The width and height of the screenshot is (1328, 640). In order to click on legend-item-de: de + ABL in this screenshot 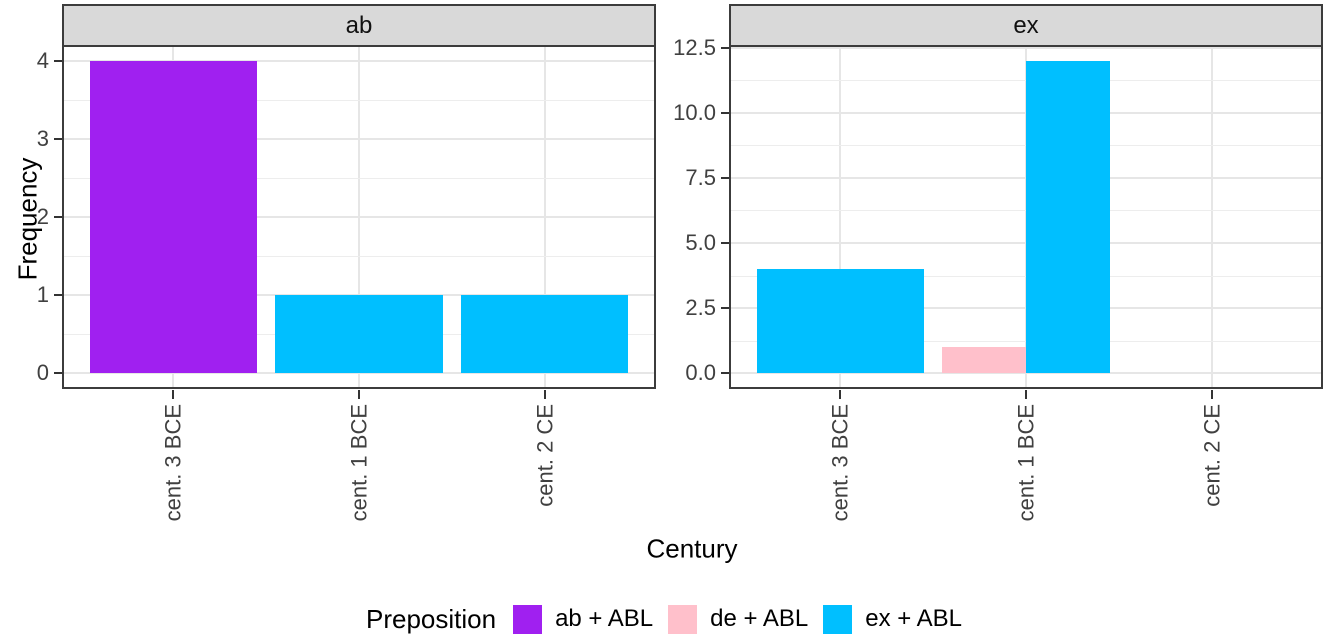, I will do `click(738, 619)`.